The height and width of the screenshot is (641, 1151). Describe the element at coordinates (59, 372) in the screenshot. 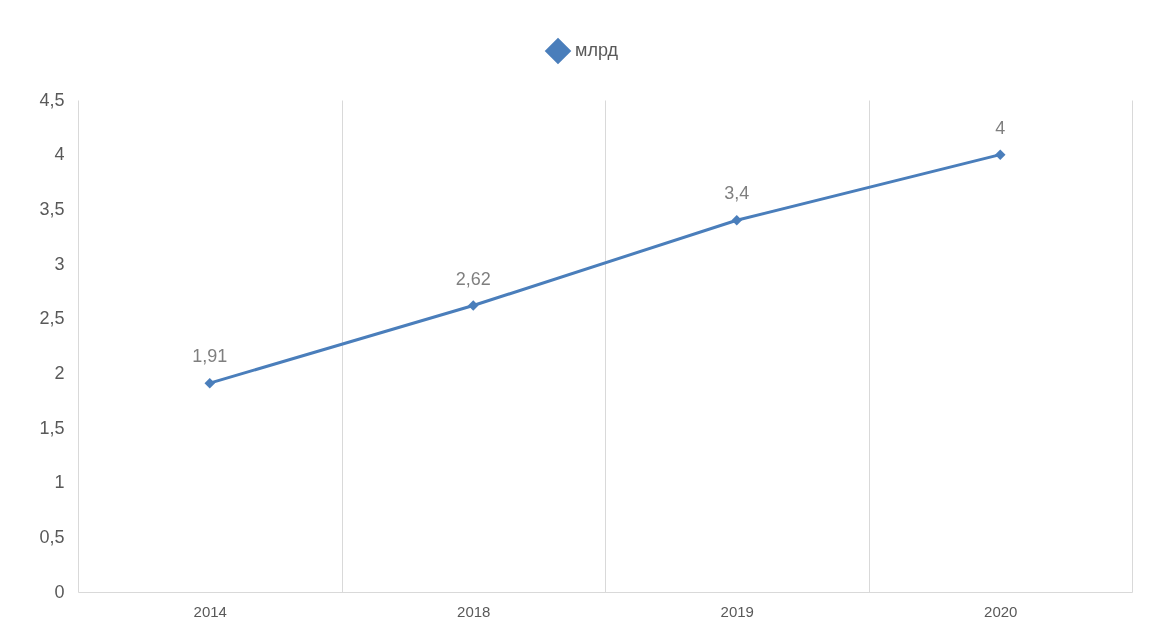

I see `y-tick-label: 2` at that location.